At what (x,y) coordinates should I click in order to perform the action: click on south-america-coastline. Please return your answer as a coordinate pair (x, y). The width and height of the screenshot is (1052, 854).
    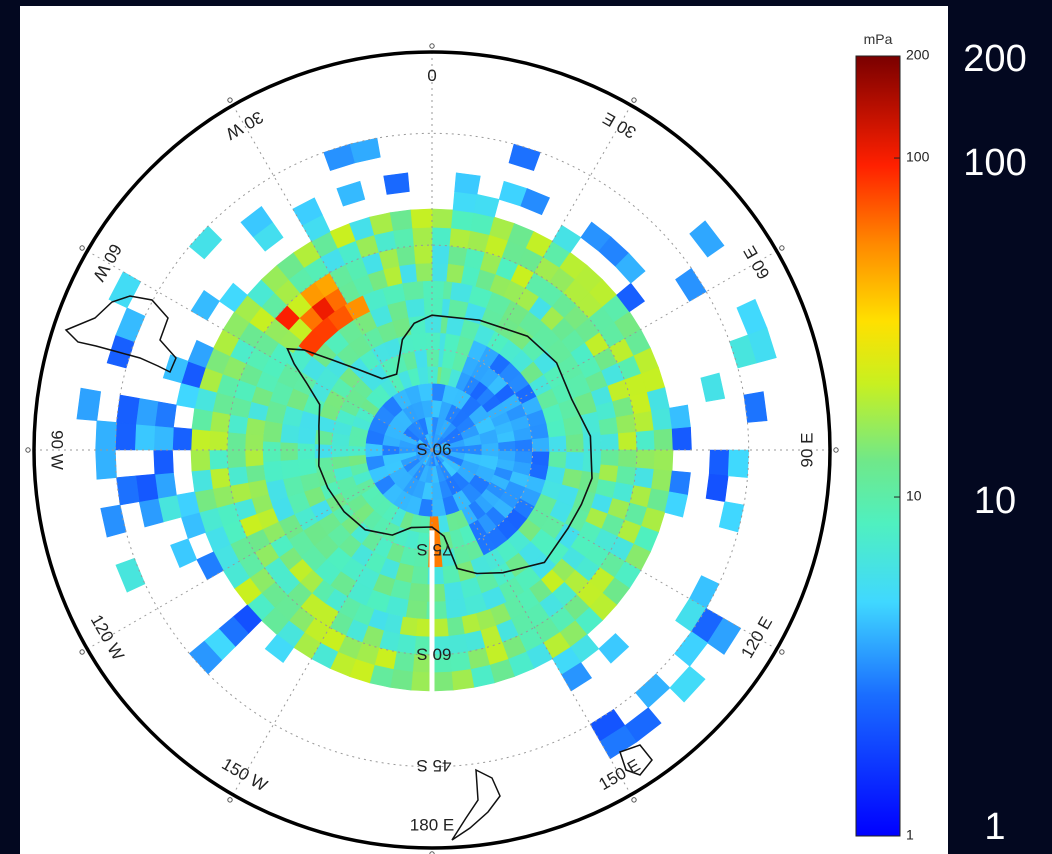
    Looking at the image, I should click on (120, 334).